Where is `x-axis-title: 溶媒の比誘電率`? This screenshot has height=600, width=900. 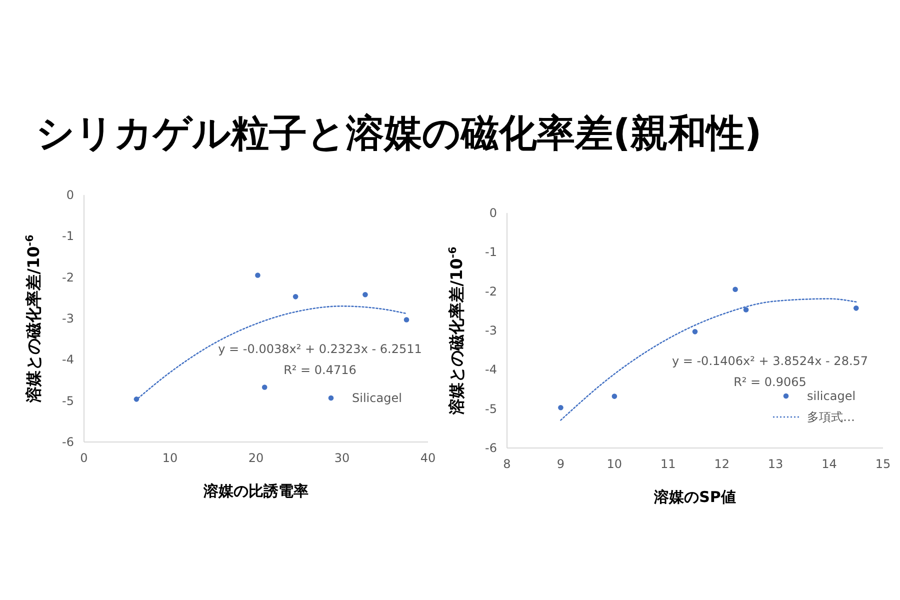 x-axis-title: 溶媒の比誘電率 is located at coordinates (255, 491).